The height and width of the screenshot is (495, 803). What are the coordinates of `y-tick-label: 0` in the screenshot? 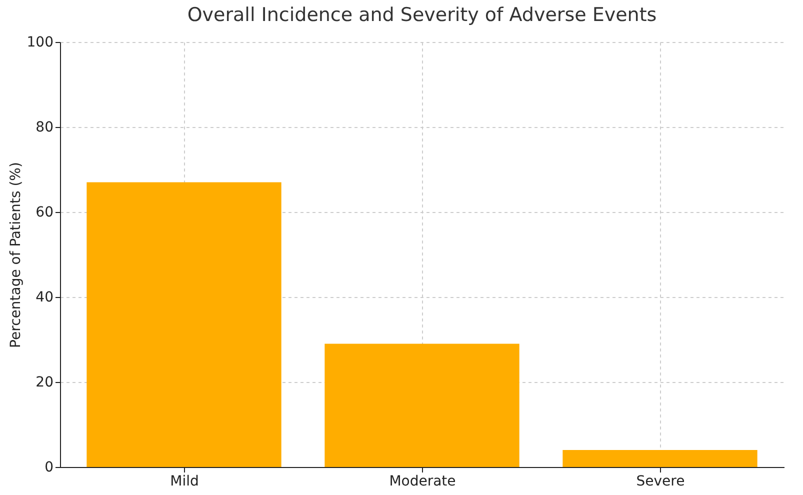 It's located at (49, 468).